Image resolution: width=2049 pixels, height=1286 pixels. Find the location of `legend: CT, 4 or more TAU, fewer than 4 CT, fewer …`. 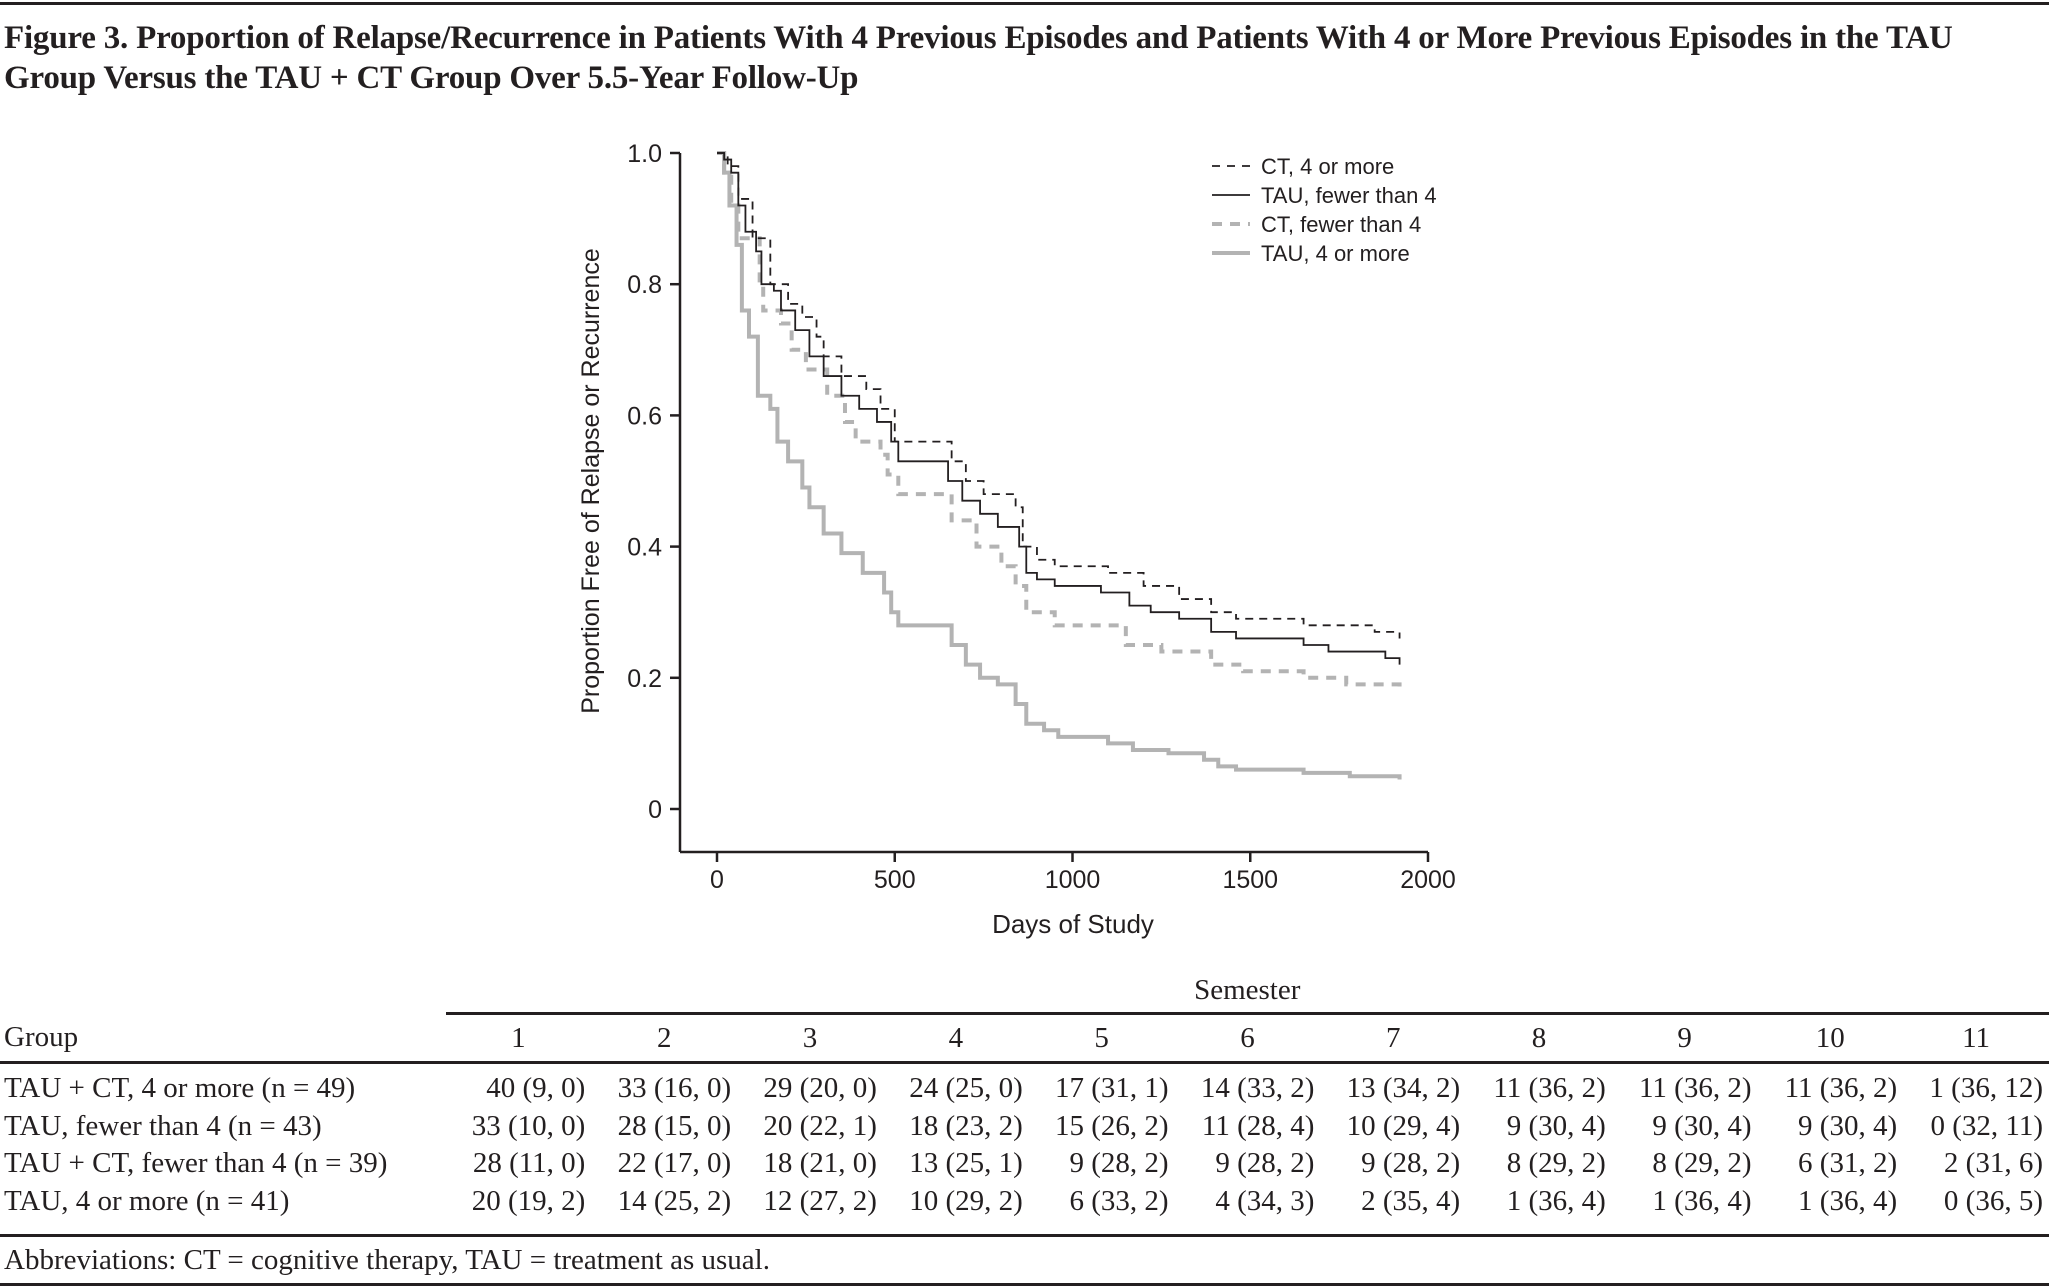

legend: CT, 4 or more TAU, fewer than 4 CT, fewer … is located at coordinates (1324, 210).